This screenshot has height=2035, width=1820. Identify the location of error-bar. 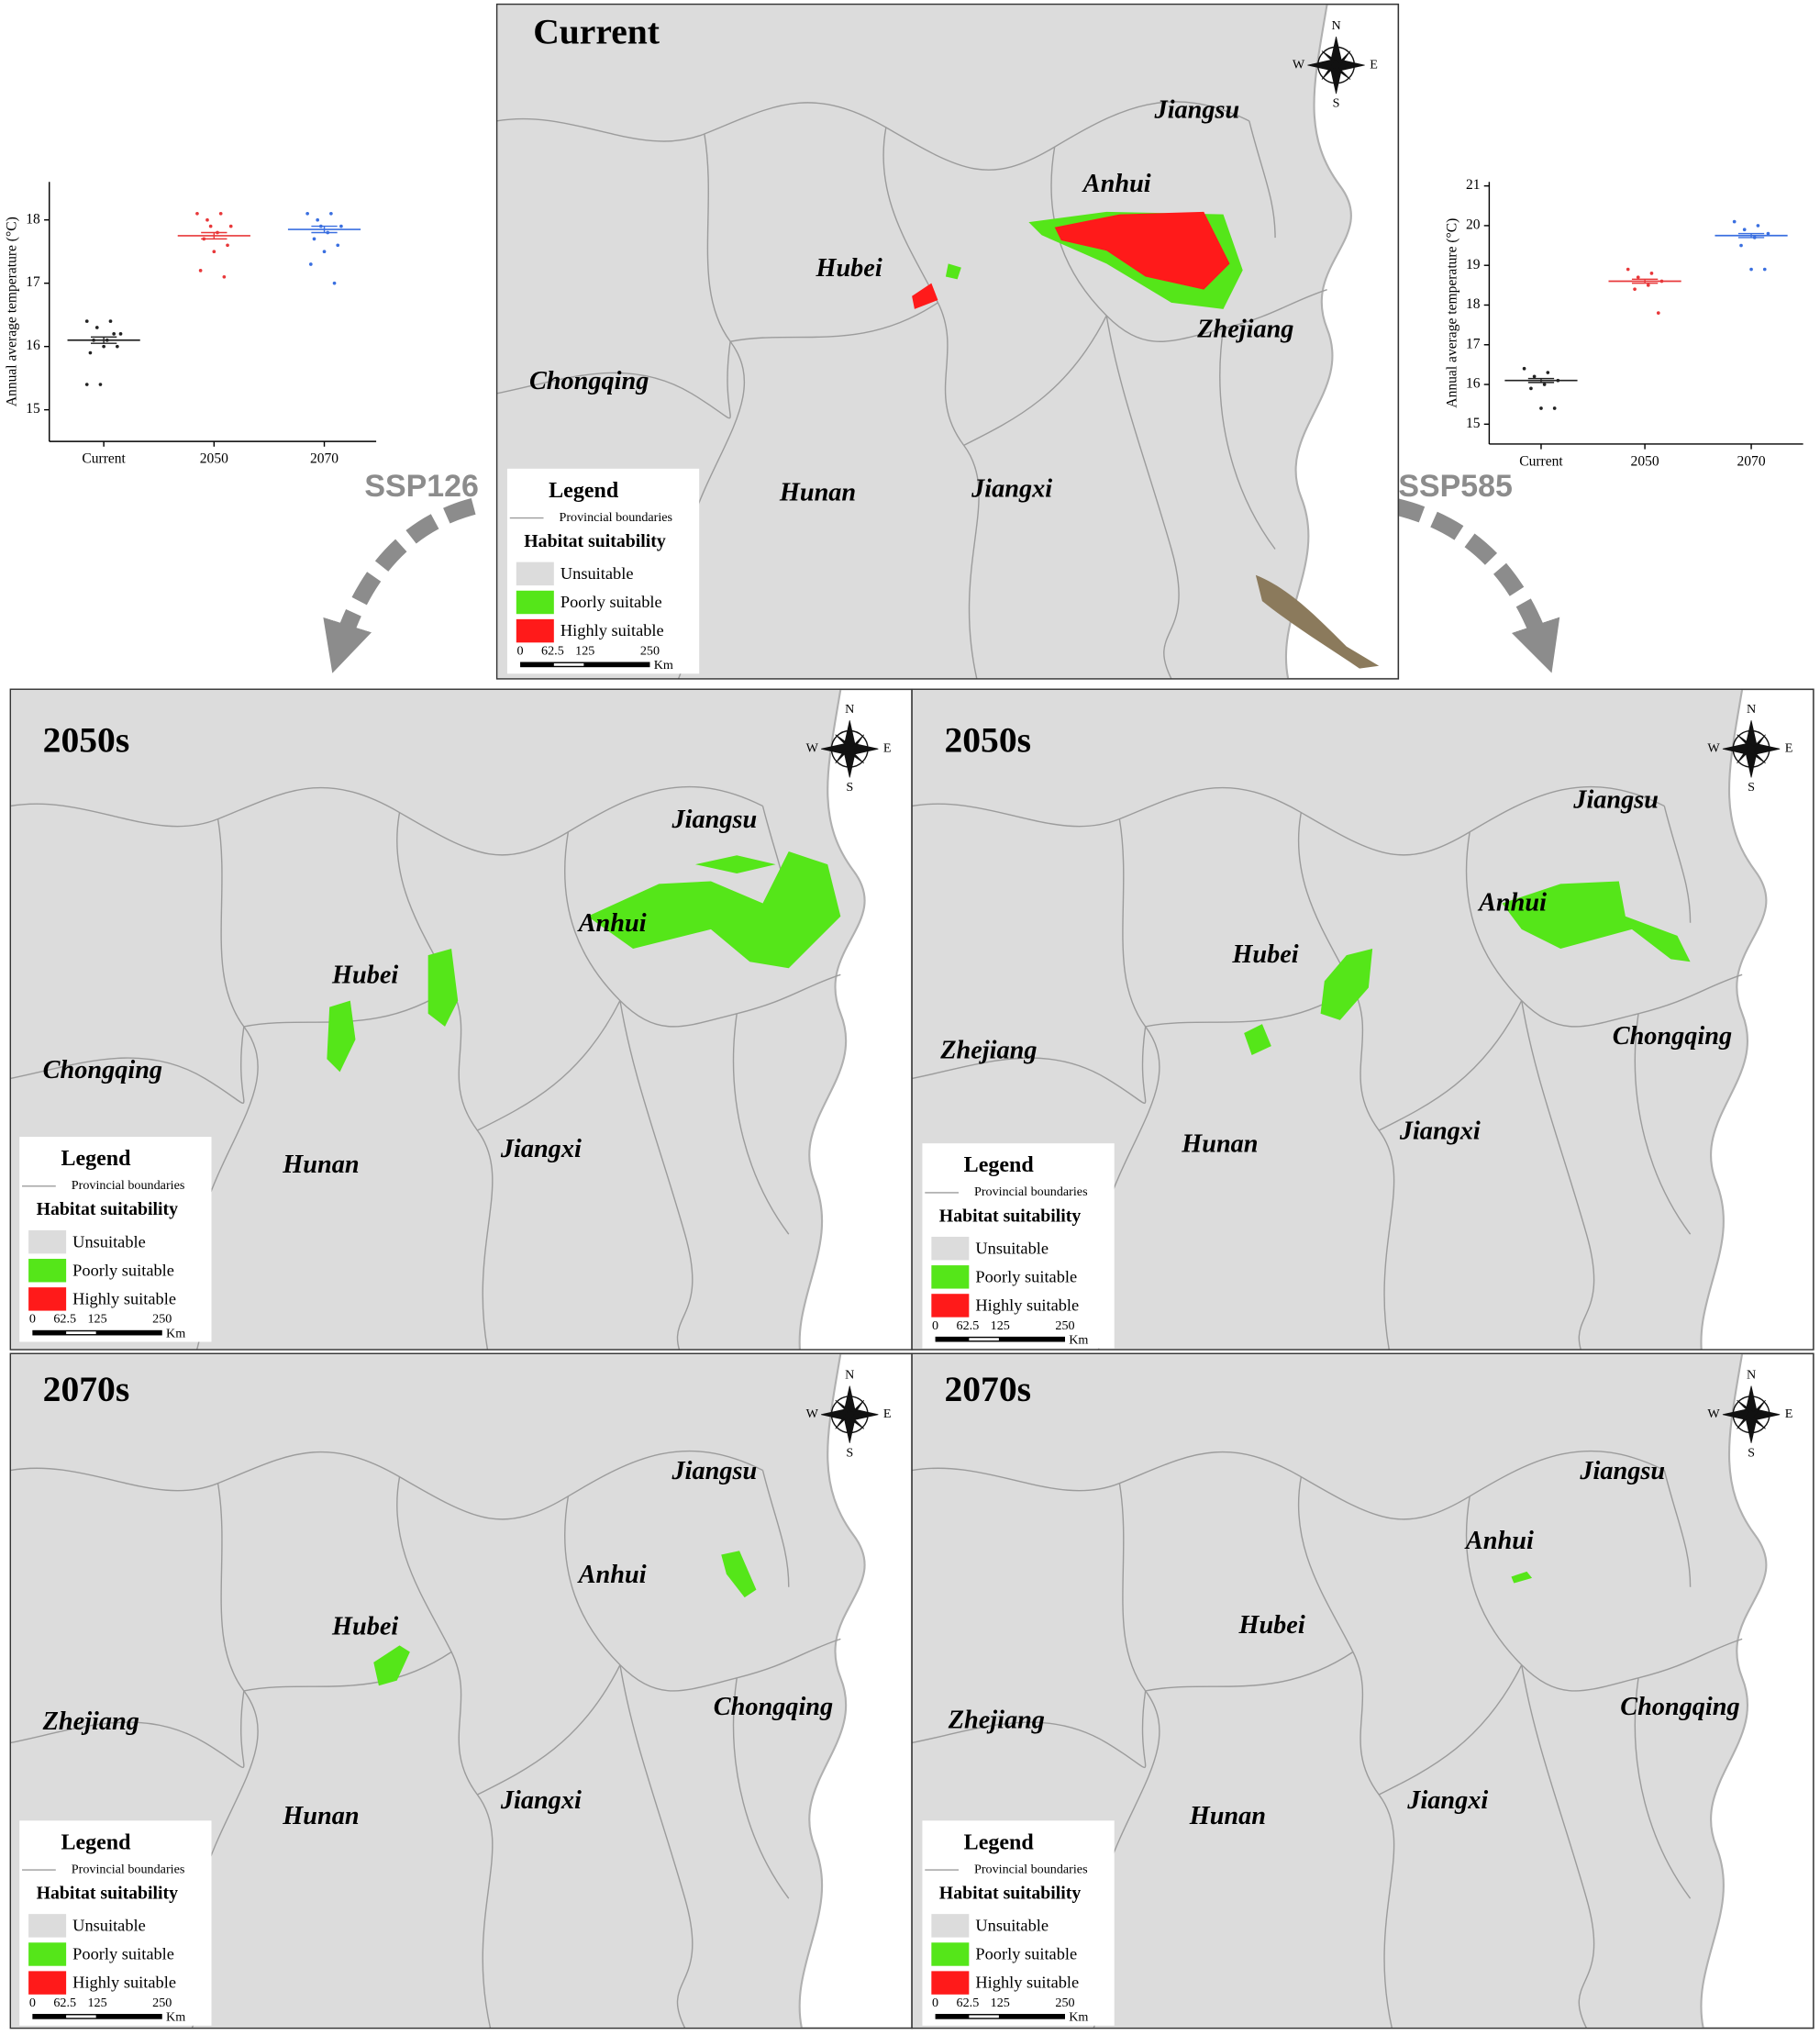
(1541, 381).